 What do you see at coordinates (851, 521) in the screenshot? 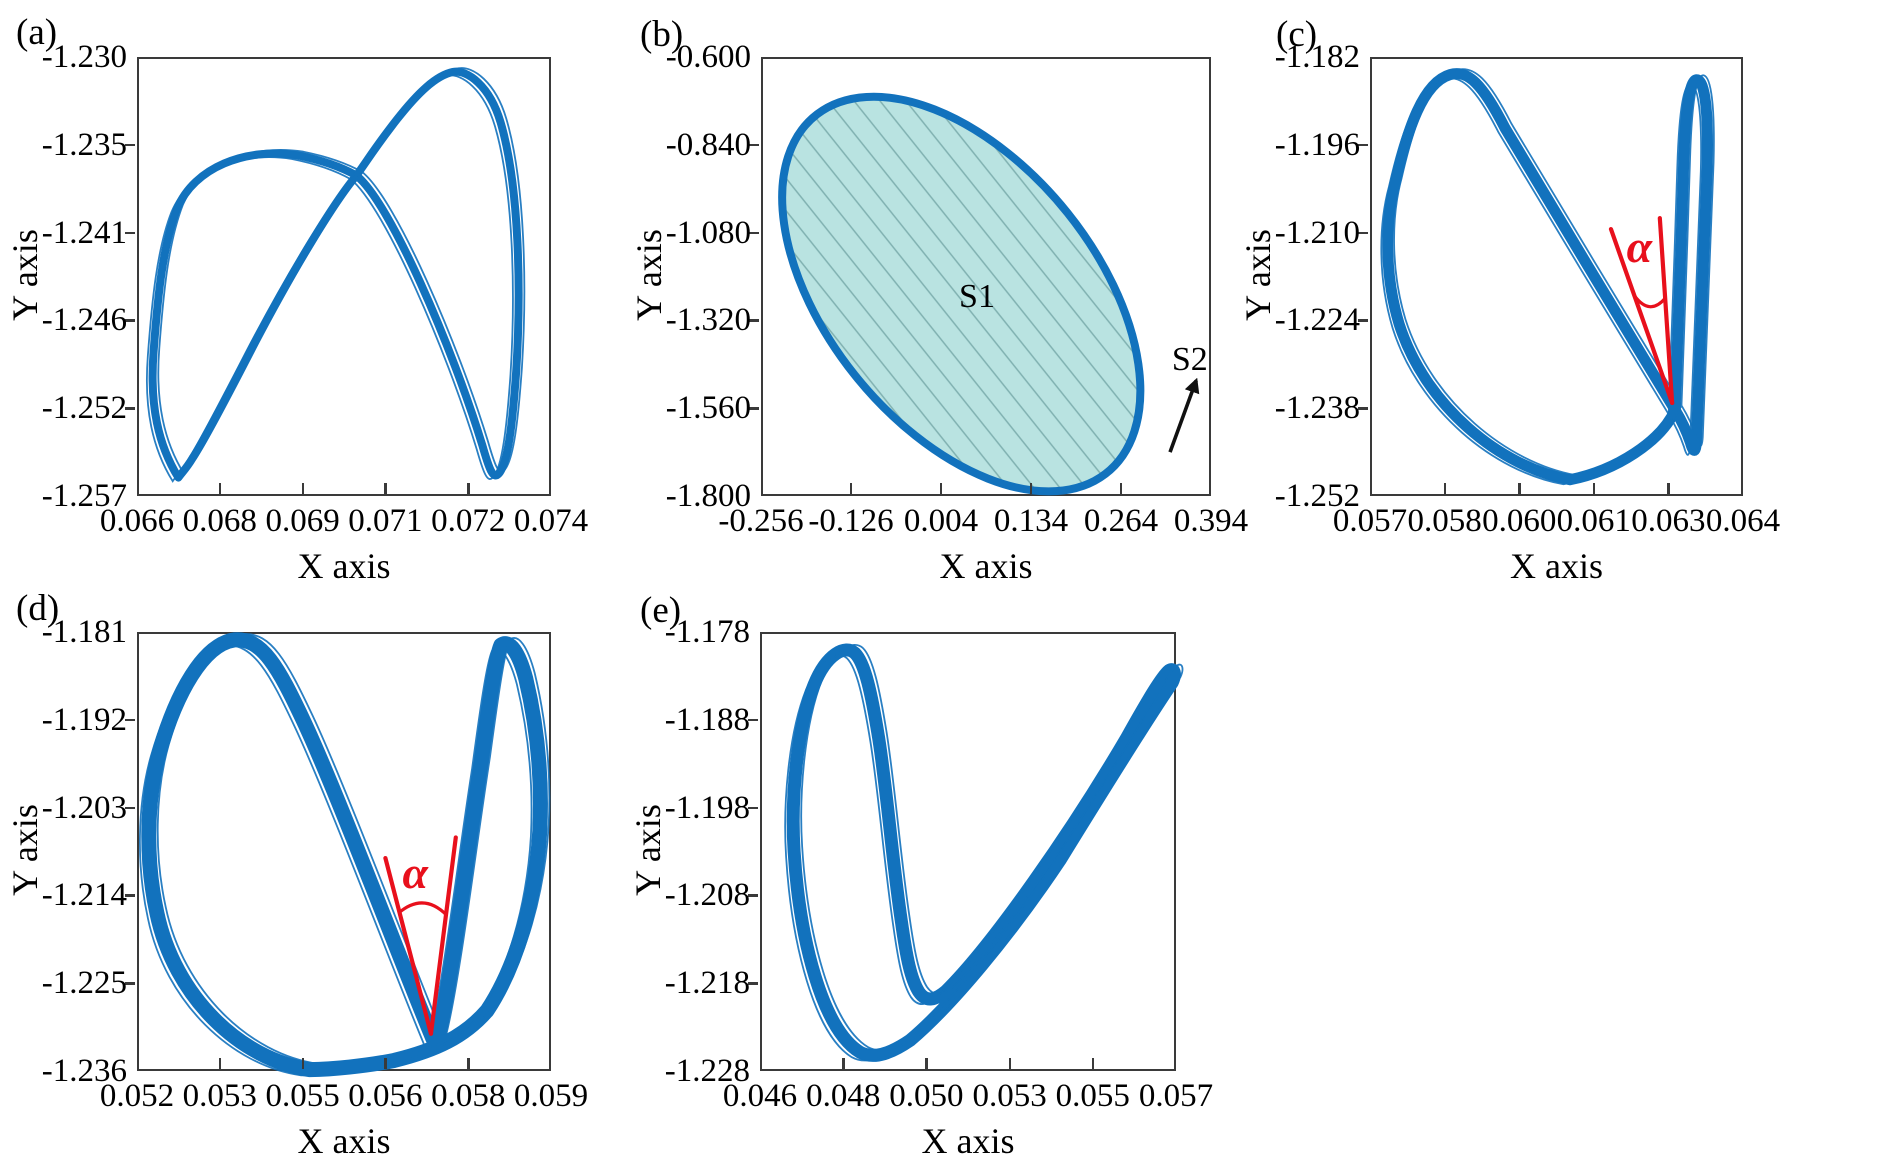
I see `x-tick-label-b-1: -0.126` at bounding box center [851, 521].